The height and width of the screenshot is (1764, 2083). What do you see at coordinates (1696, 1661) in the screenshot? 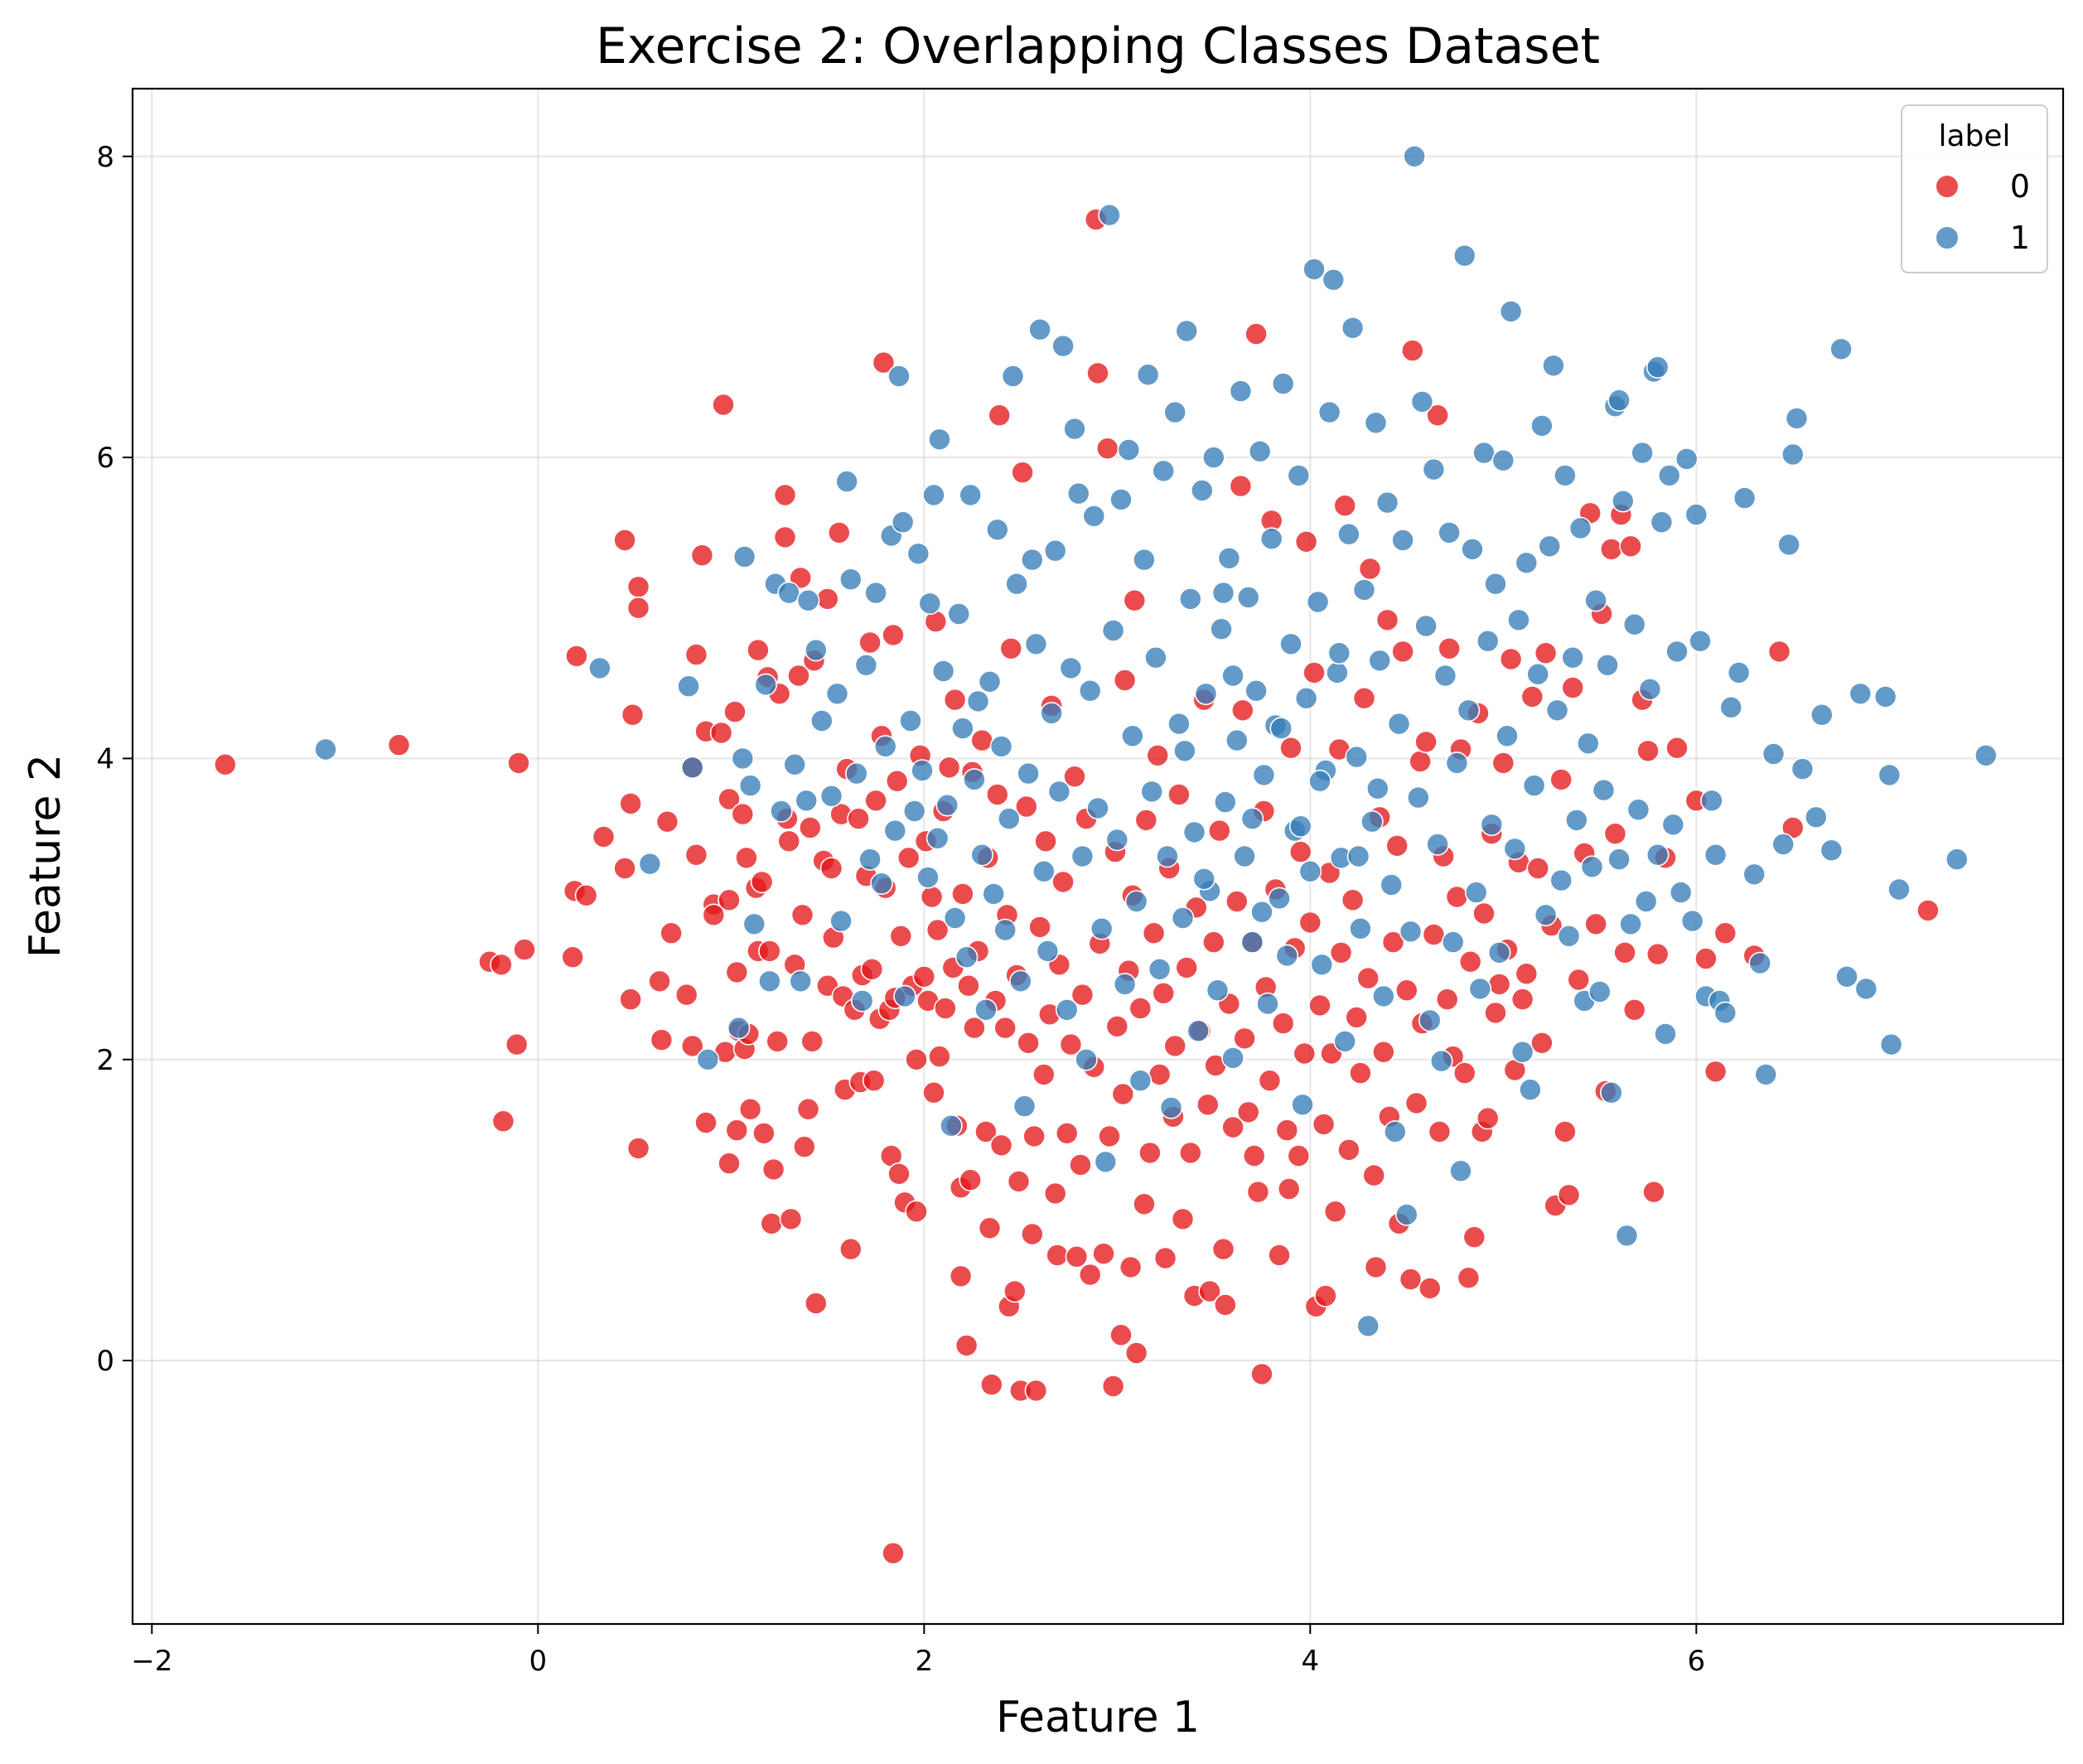
I see `x-tick-label: 6` at bounding box center [1696, 1661].